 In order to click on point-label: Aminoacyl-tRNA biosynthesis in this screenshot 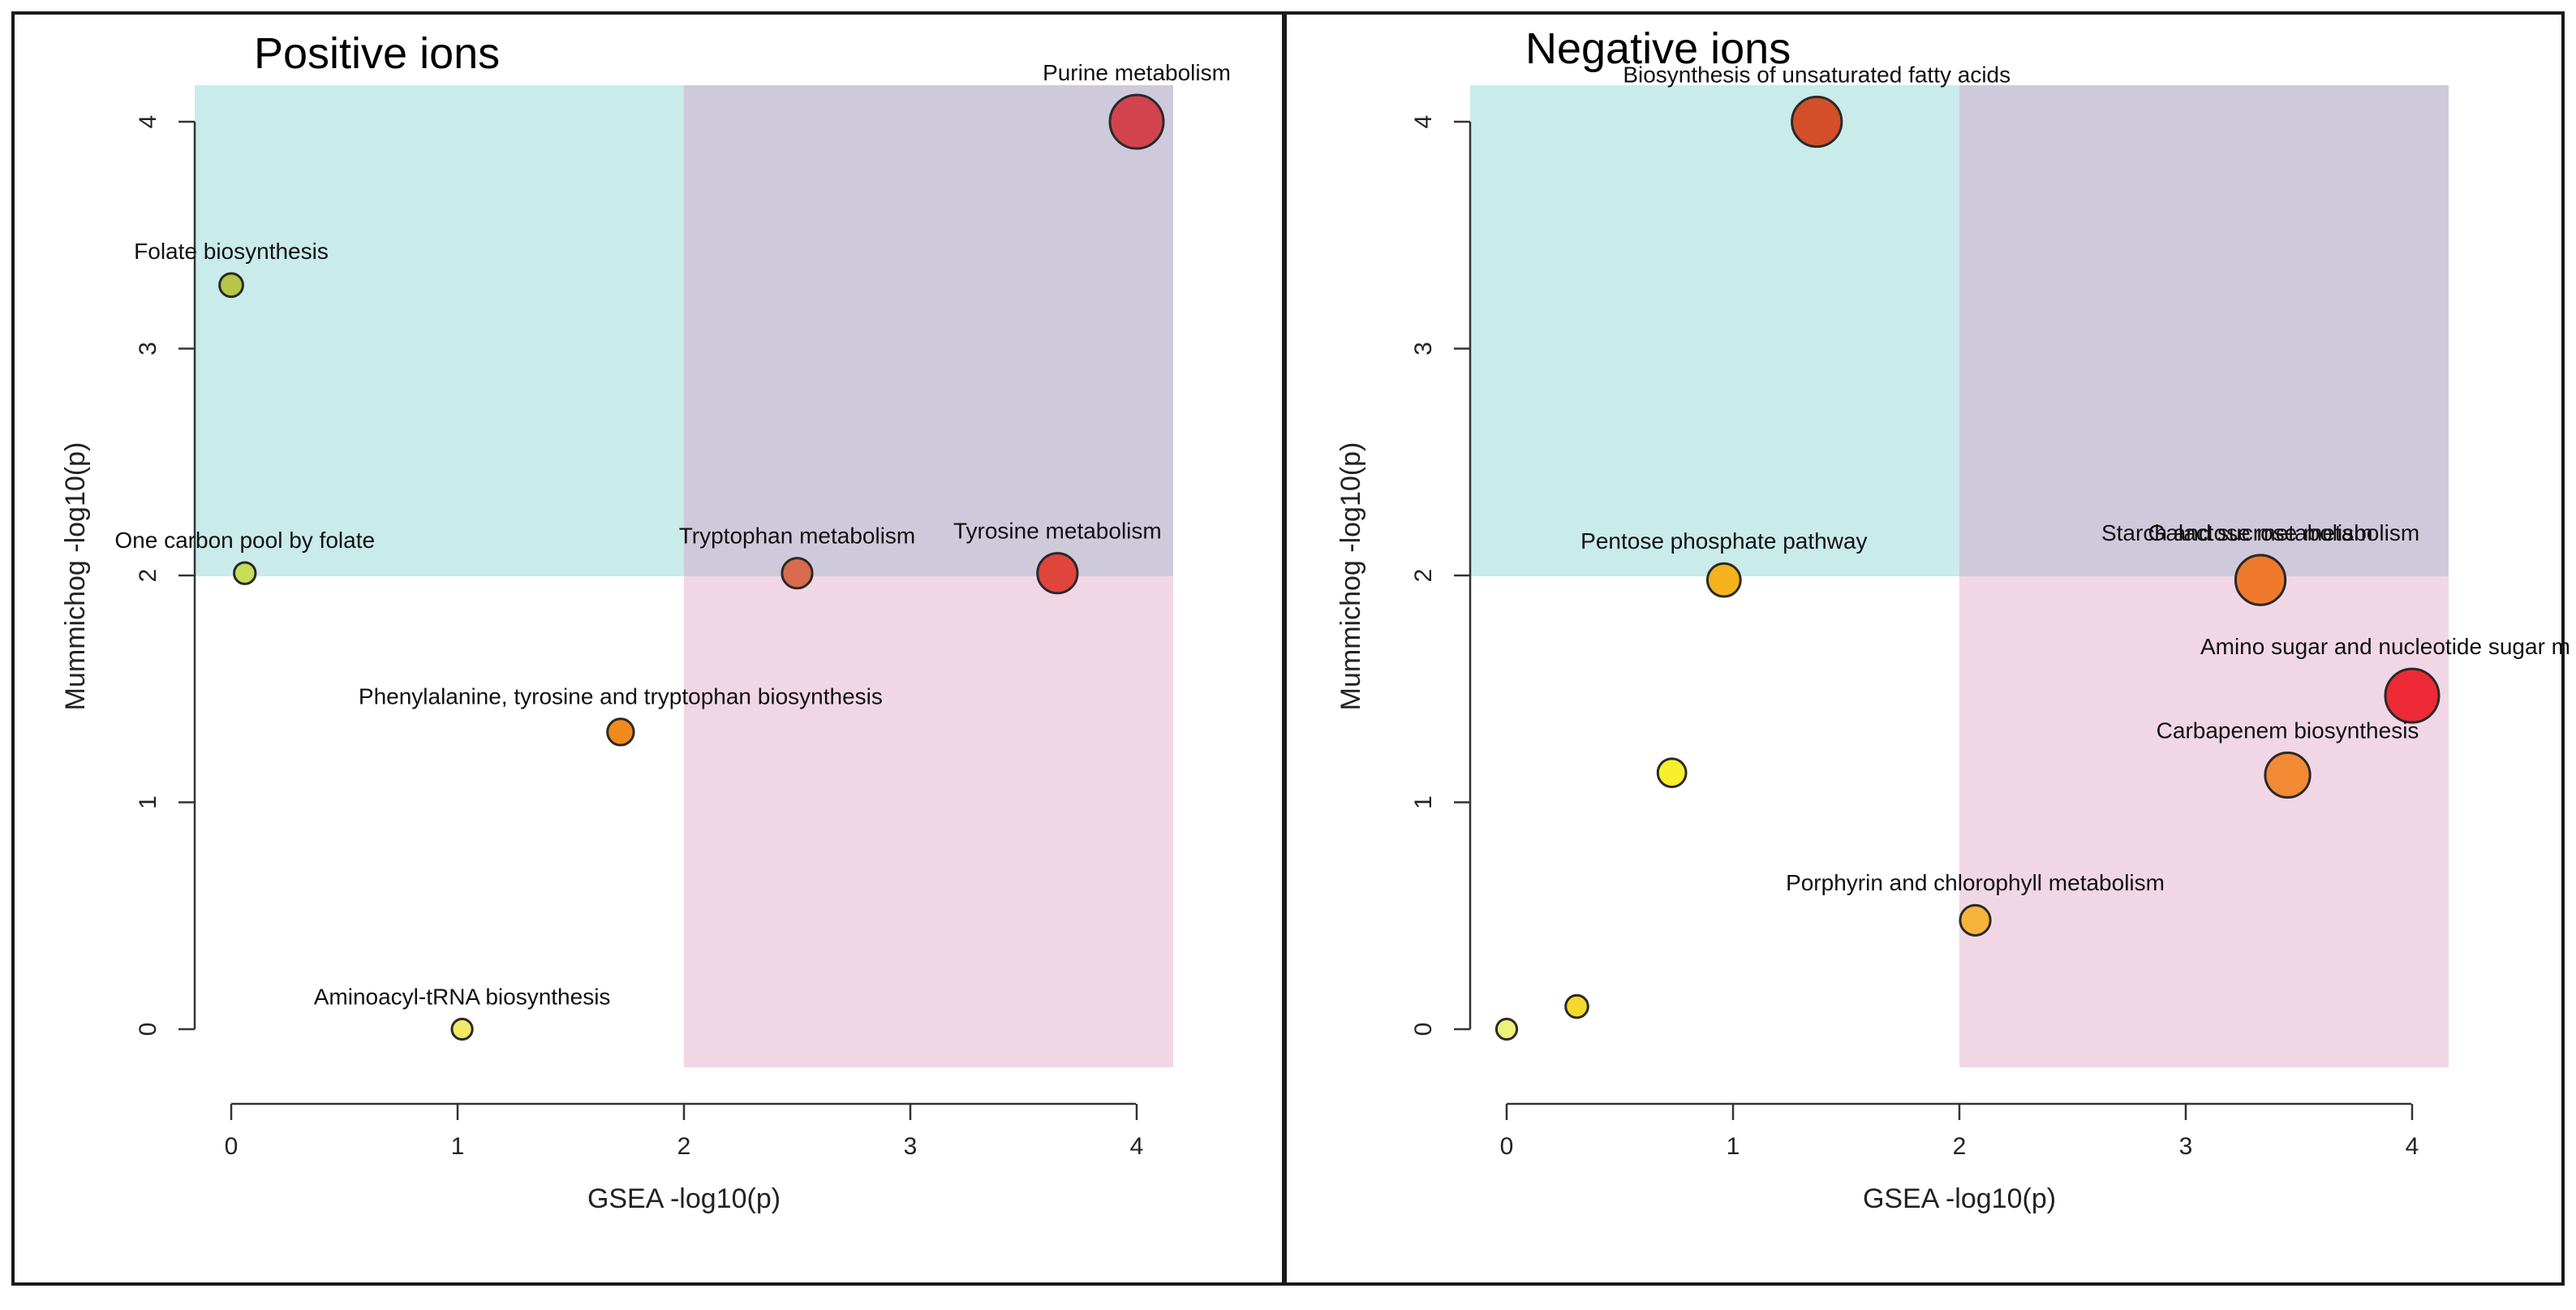, I will do `click(462, 997)`.